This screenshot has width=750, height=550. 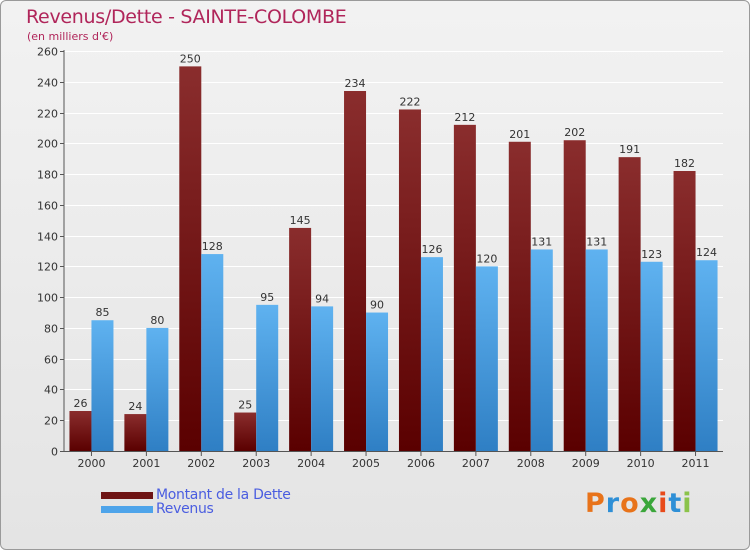 What do you see at coordinates (127, 495) in the screenshot?
I see `legend-swatch-dette` at bounding box center [127, 495].